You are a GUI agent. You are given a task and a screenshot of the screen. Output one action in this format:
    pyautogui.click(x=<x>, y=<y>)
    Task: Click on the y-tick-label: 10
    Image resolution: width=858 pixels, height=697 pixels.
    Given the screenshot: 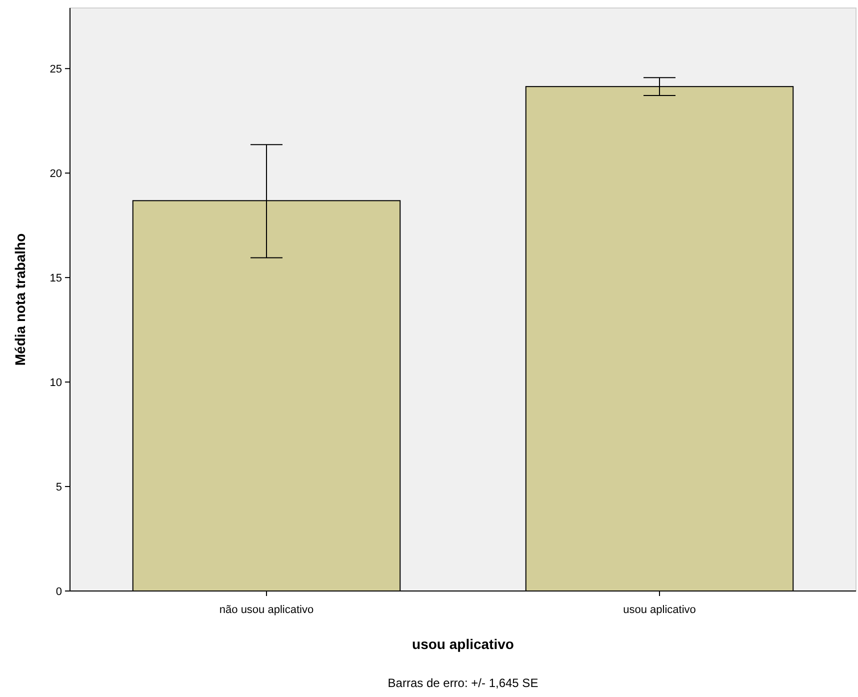 What is the action you would take?
    pyautogui.click(x=56, y=382)
    